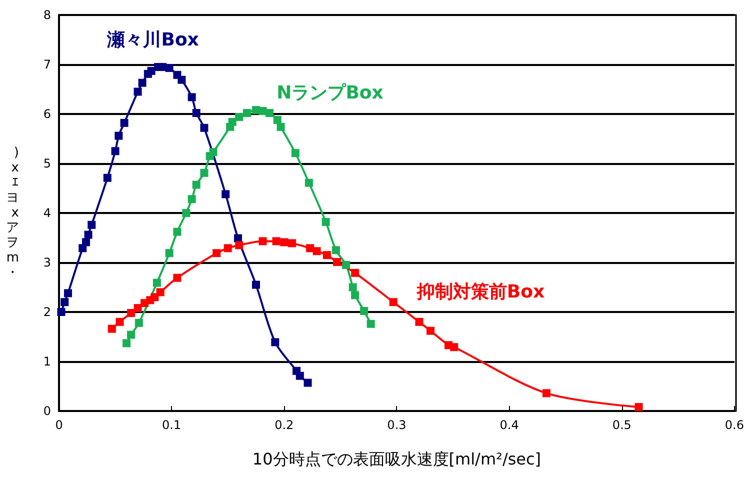  I want to click on series-label: 瀬々川Box, so click(153, 39).